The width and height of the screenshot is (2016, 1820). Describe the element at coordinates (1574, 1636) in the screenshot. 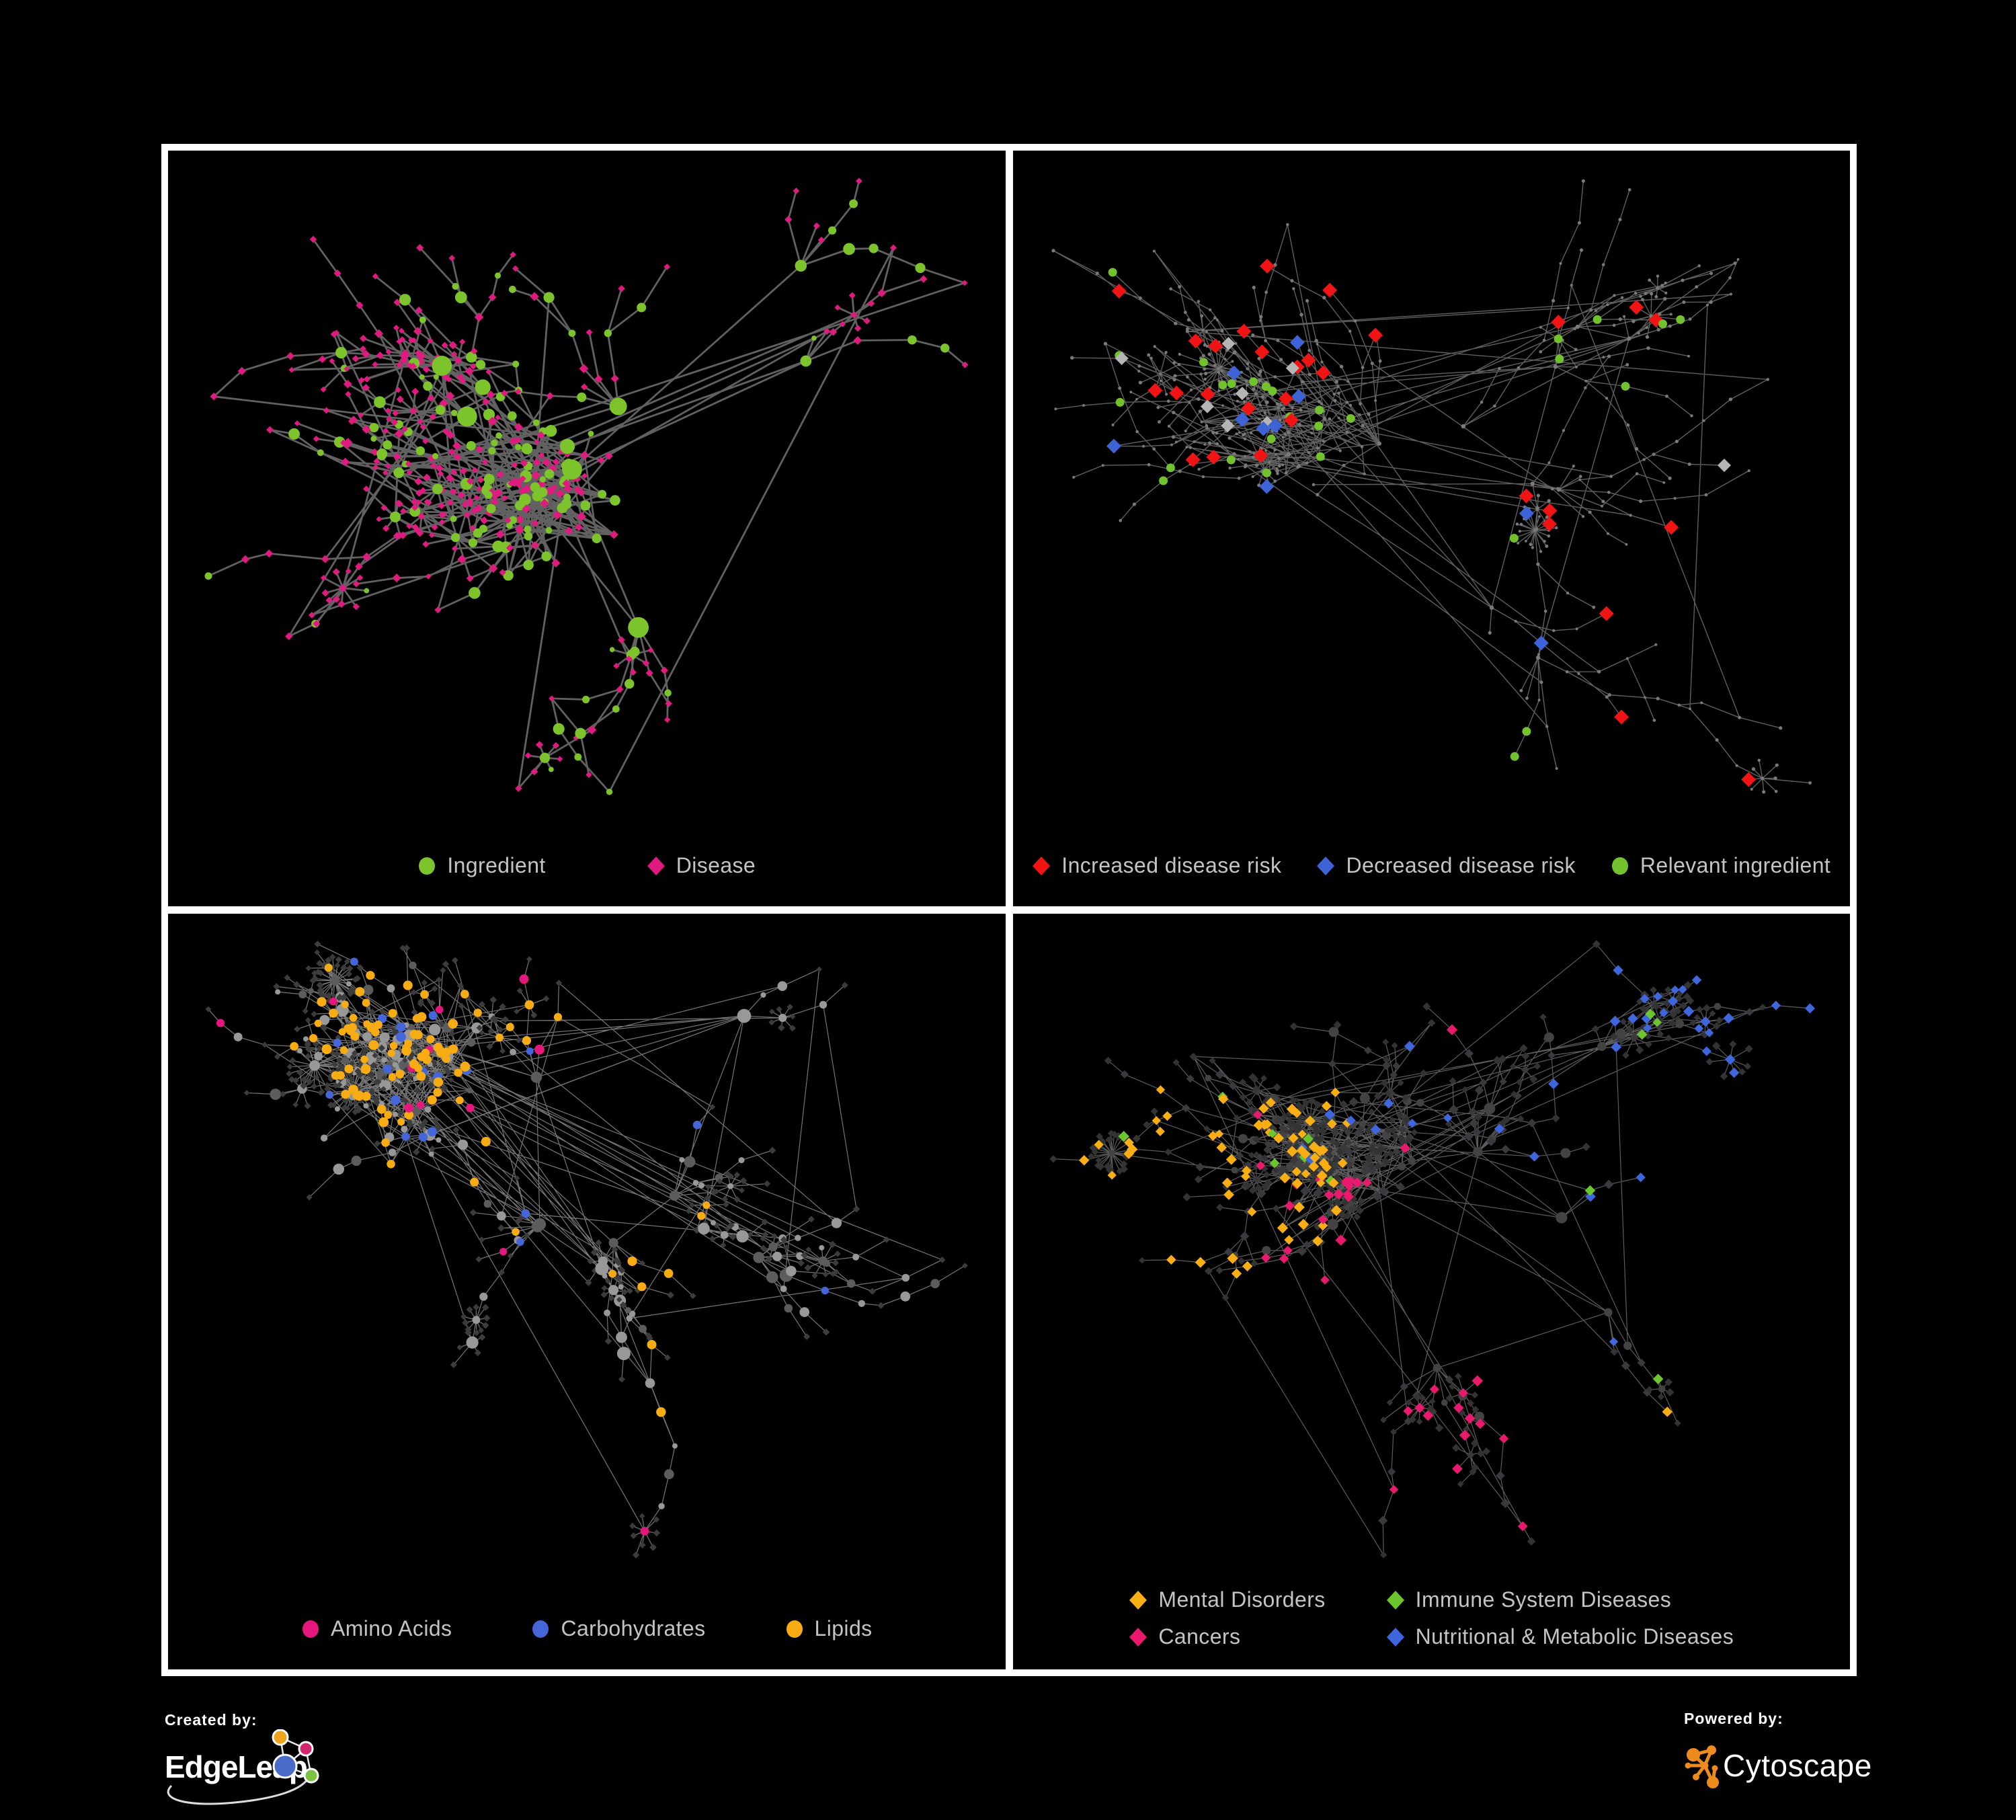

I see `legend-item-label: Nutritional & Metabolic Diseases` at that location.